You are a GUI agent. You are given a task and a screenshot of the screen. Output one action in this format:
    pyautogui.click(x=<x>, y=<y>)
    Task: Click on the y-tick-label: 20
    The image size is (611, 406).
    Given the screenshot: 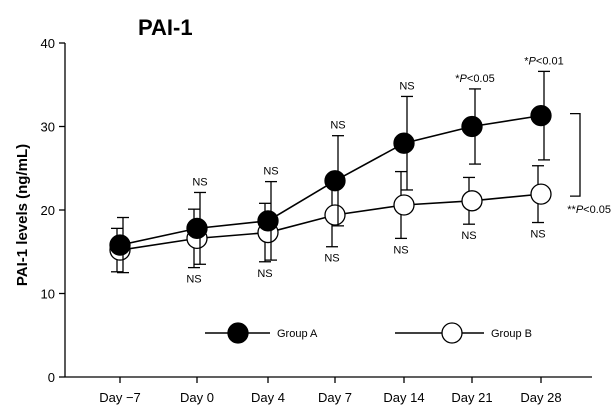 What is the action you would take?
    pyautogui.click(x=48, y=210)
    